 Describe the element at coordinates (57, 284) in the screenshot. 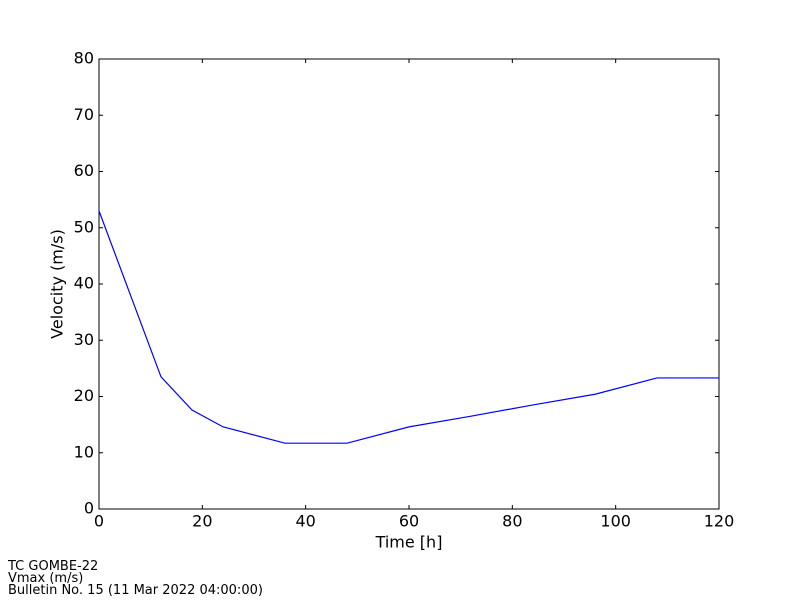

I see `y-axis-label: Velocity (m/s)` at that location.